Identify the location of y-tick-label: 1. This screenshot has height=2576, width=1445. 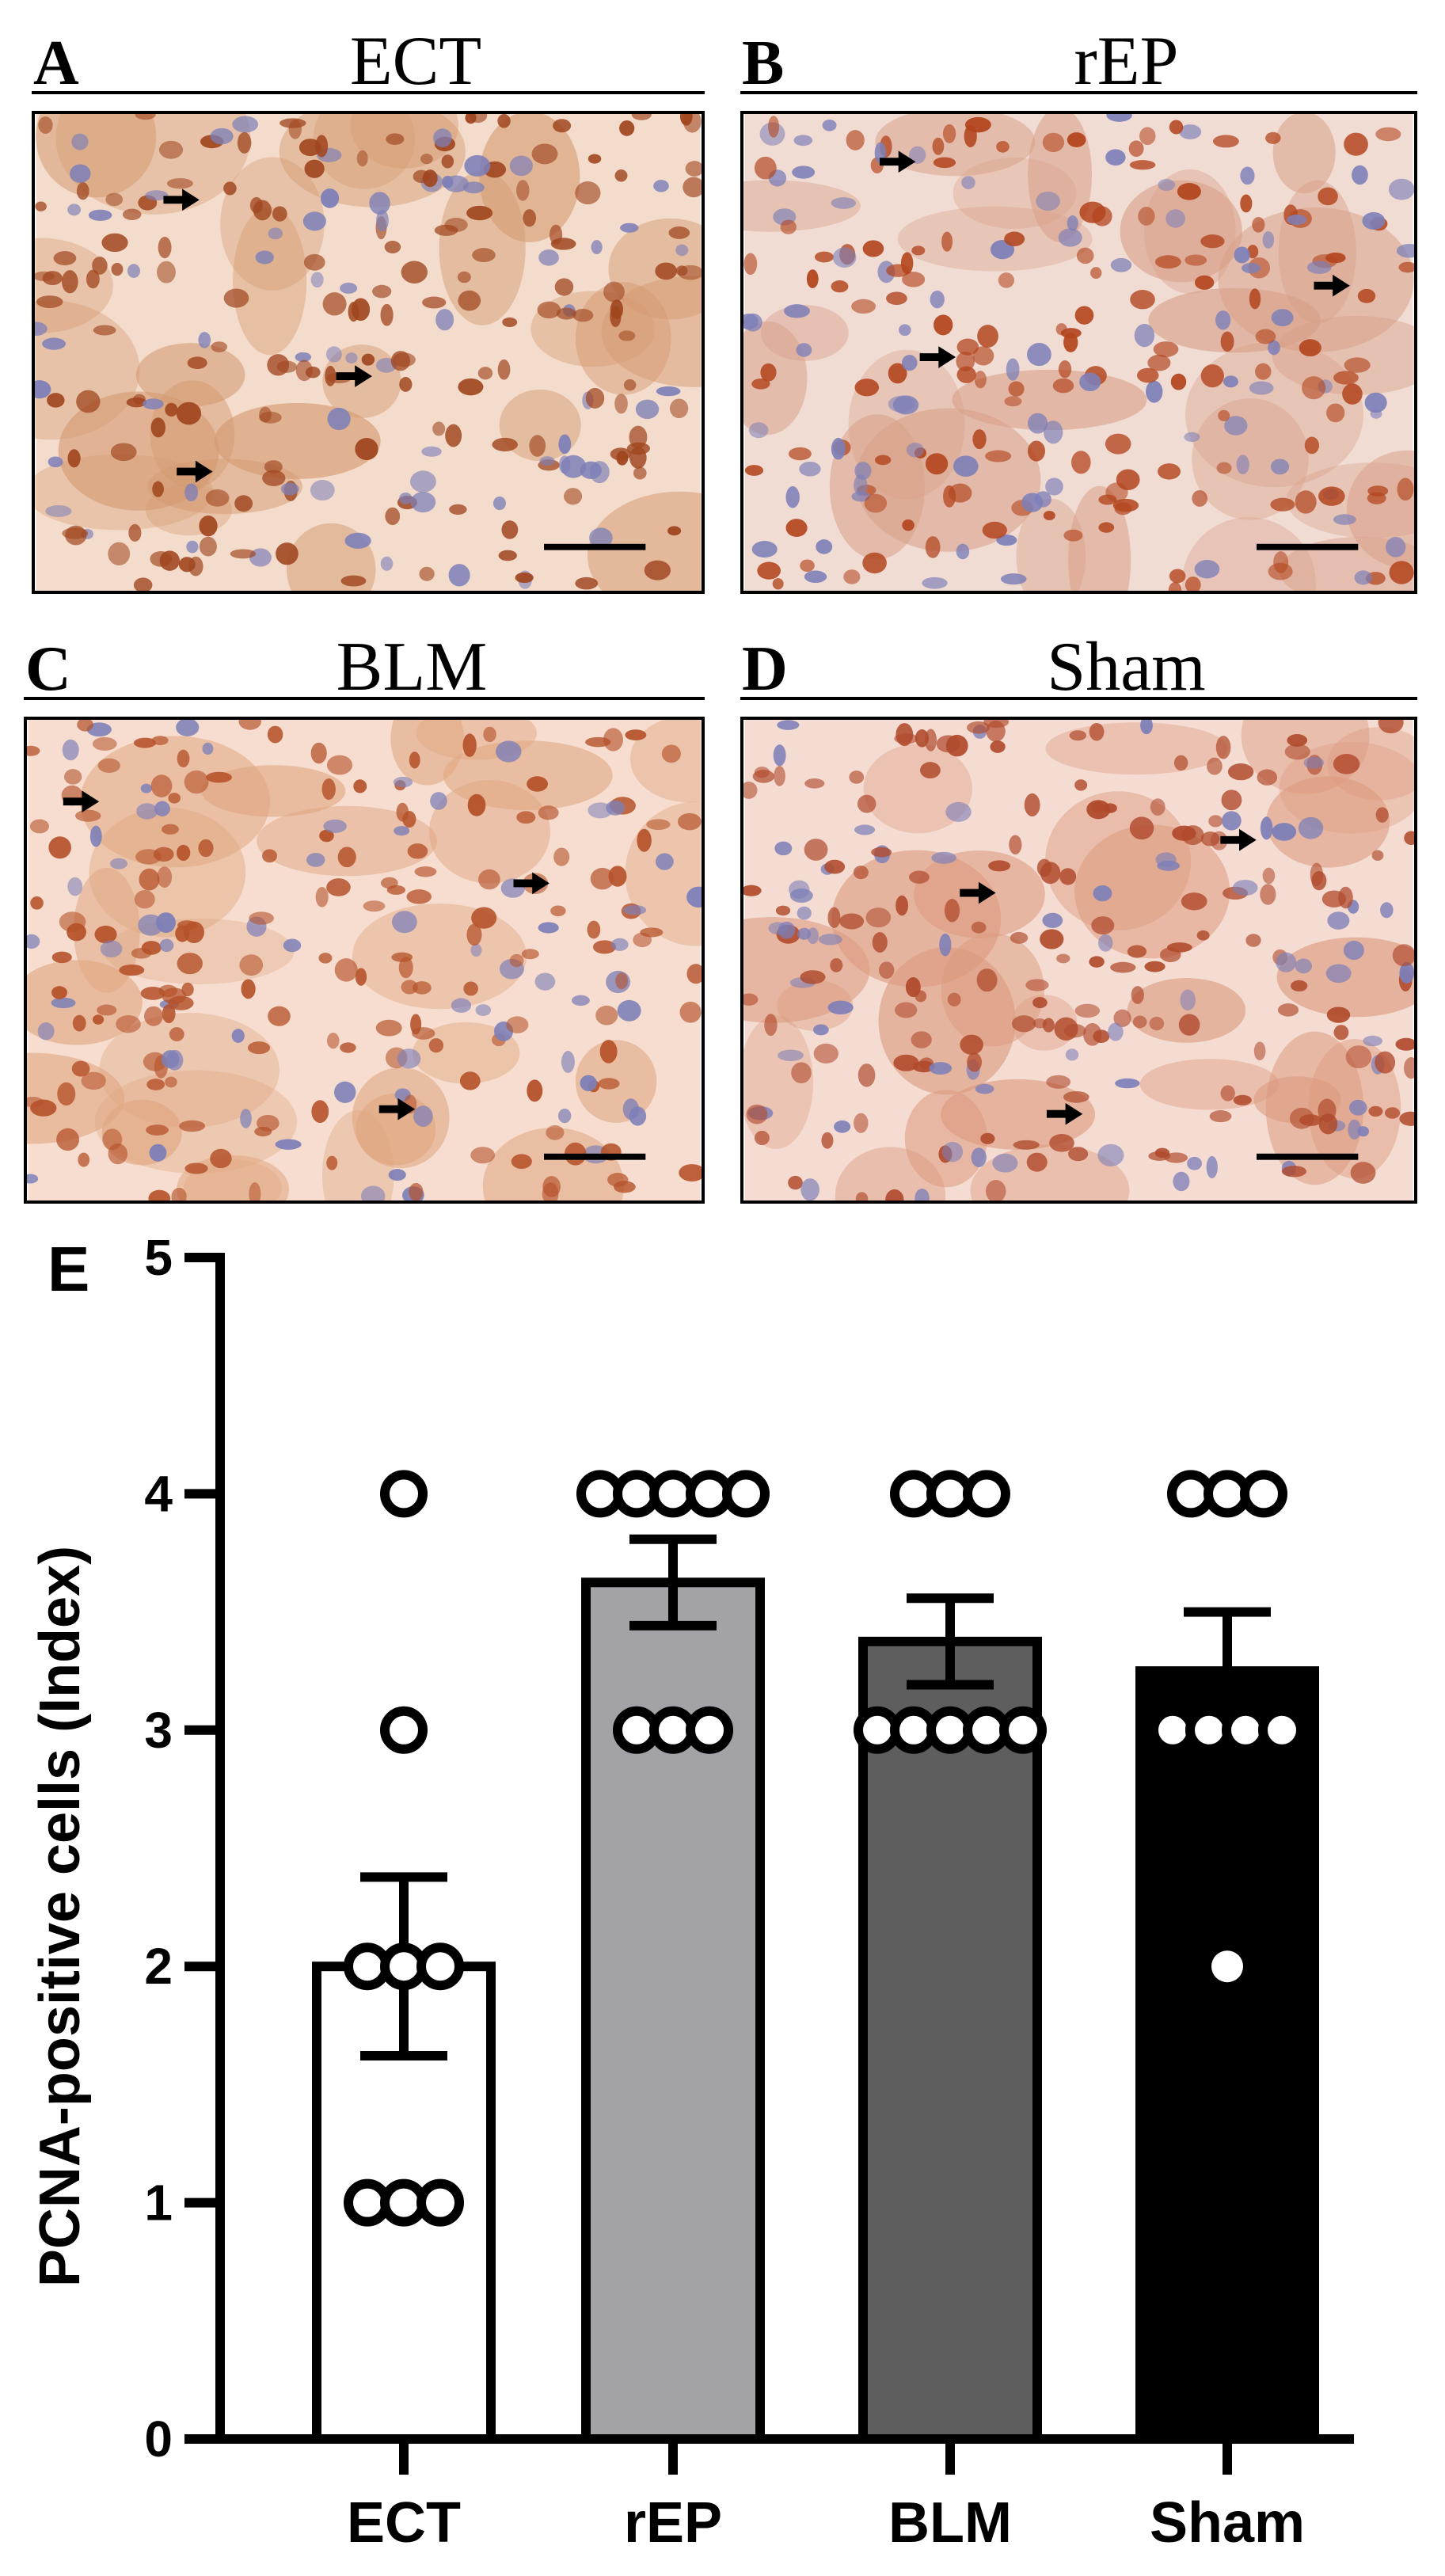
(158, 2203).